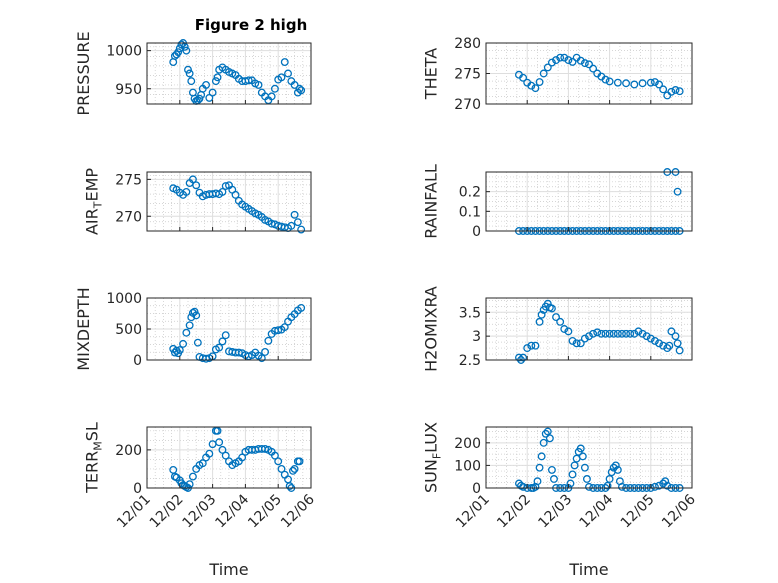  What do you see at coordinates (638, 512) in the screenshot?
I see `x-tick-label: 12/05` at bounding box center [638, 512].